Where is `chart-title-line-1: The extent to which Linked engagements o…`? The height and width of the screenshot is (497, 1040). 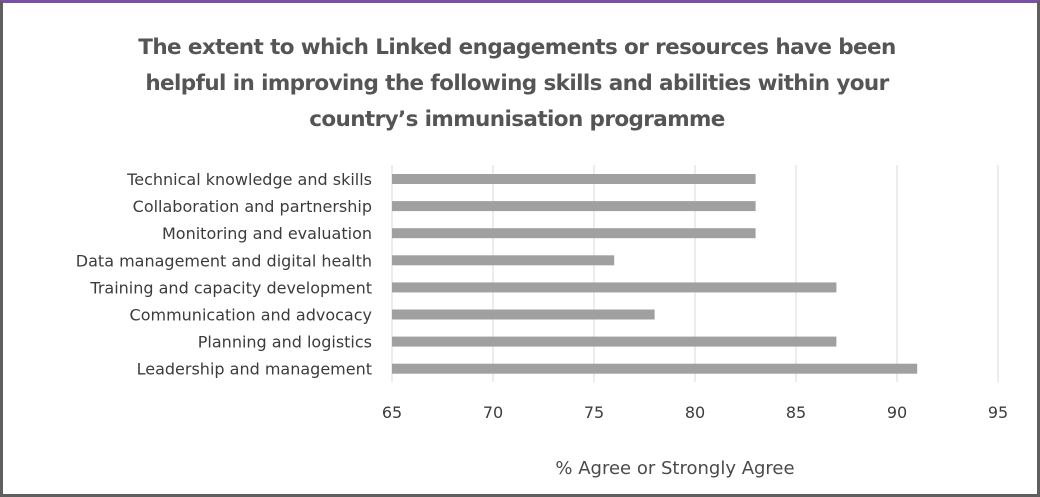
chart-title-line-1: The extent to which Linked engagements o… is located at coordinates (517, 47).